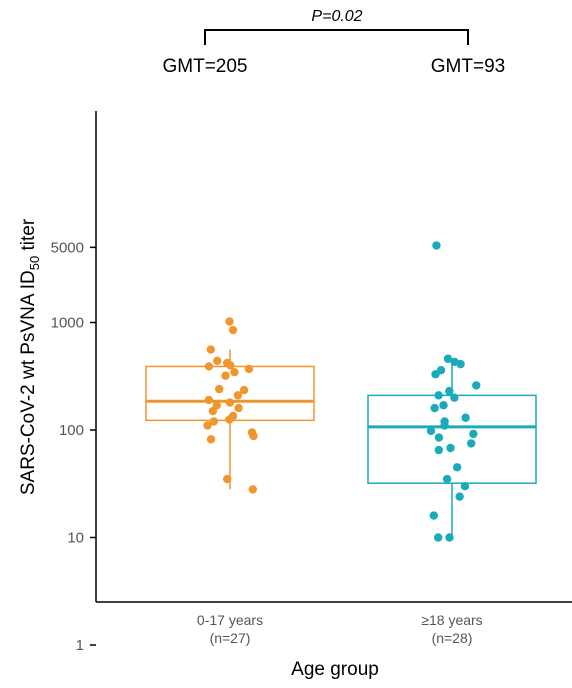 Image resolution: width=572 pixels, height=688 pixels. Describe the element at coordinates (67, 247) in the screenshot. I see `y-tick-label: 5000` at that location.